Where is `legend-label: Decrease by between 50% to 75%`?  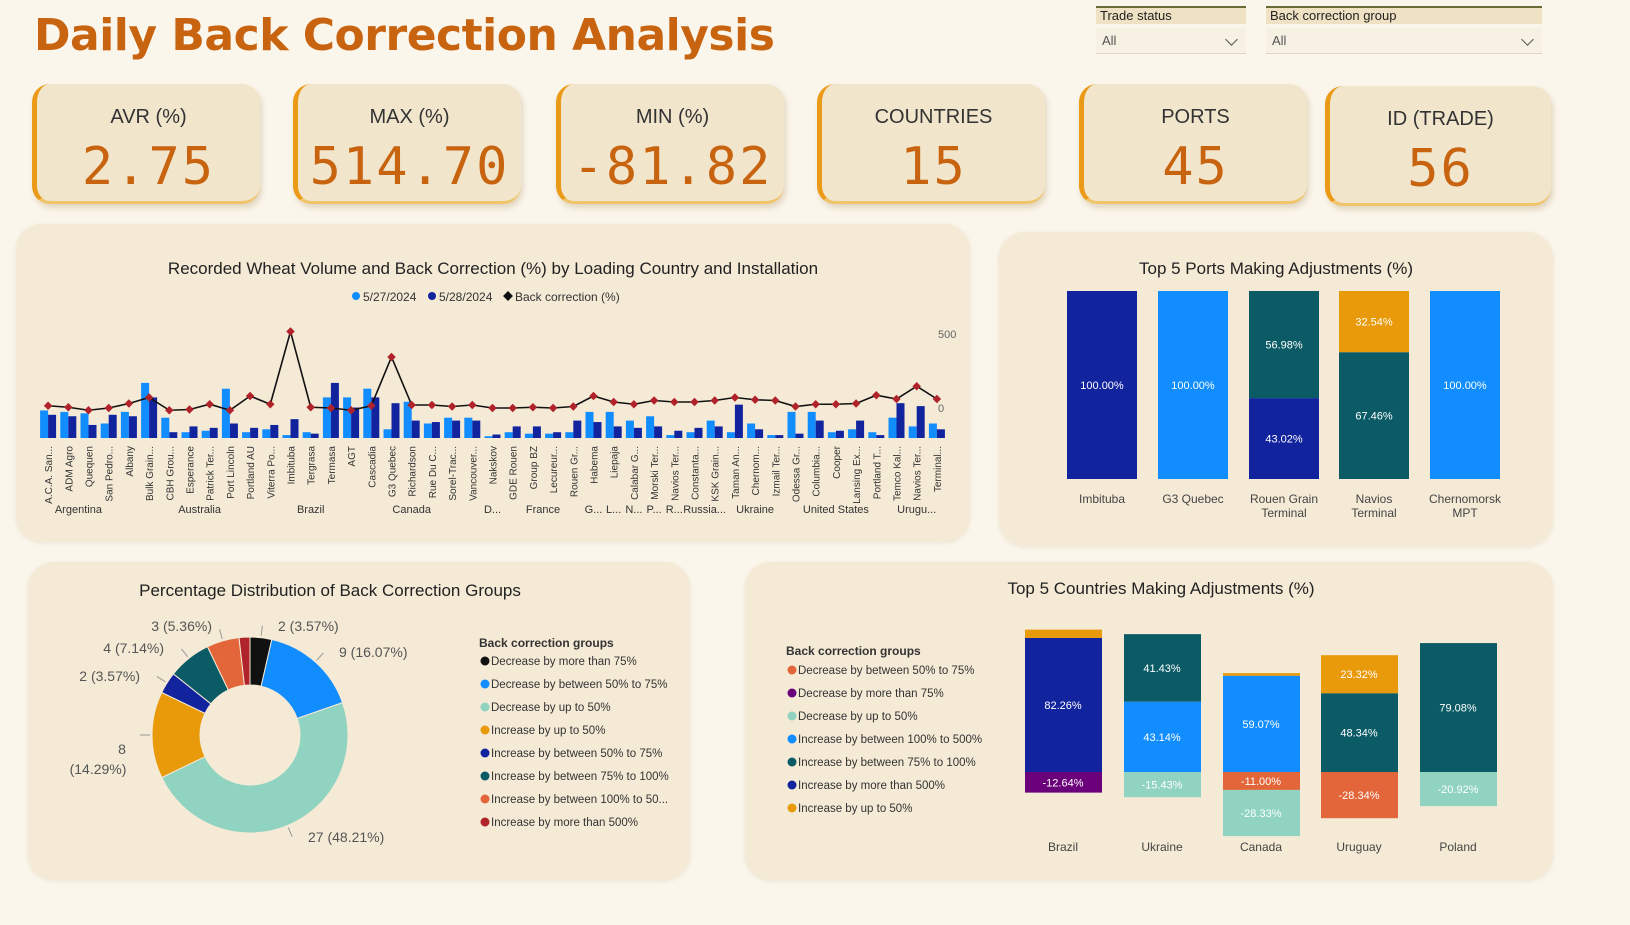 legend-label: Decrease by between 50% to 75% is located at coordinates (579, 685).